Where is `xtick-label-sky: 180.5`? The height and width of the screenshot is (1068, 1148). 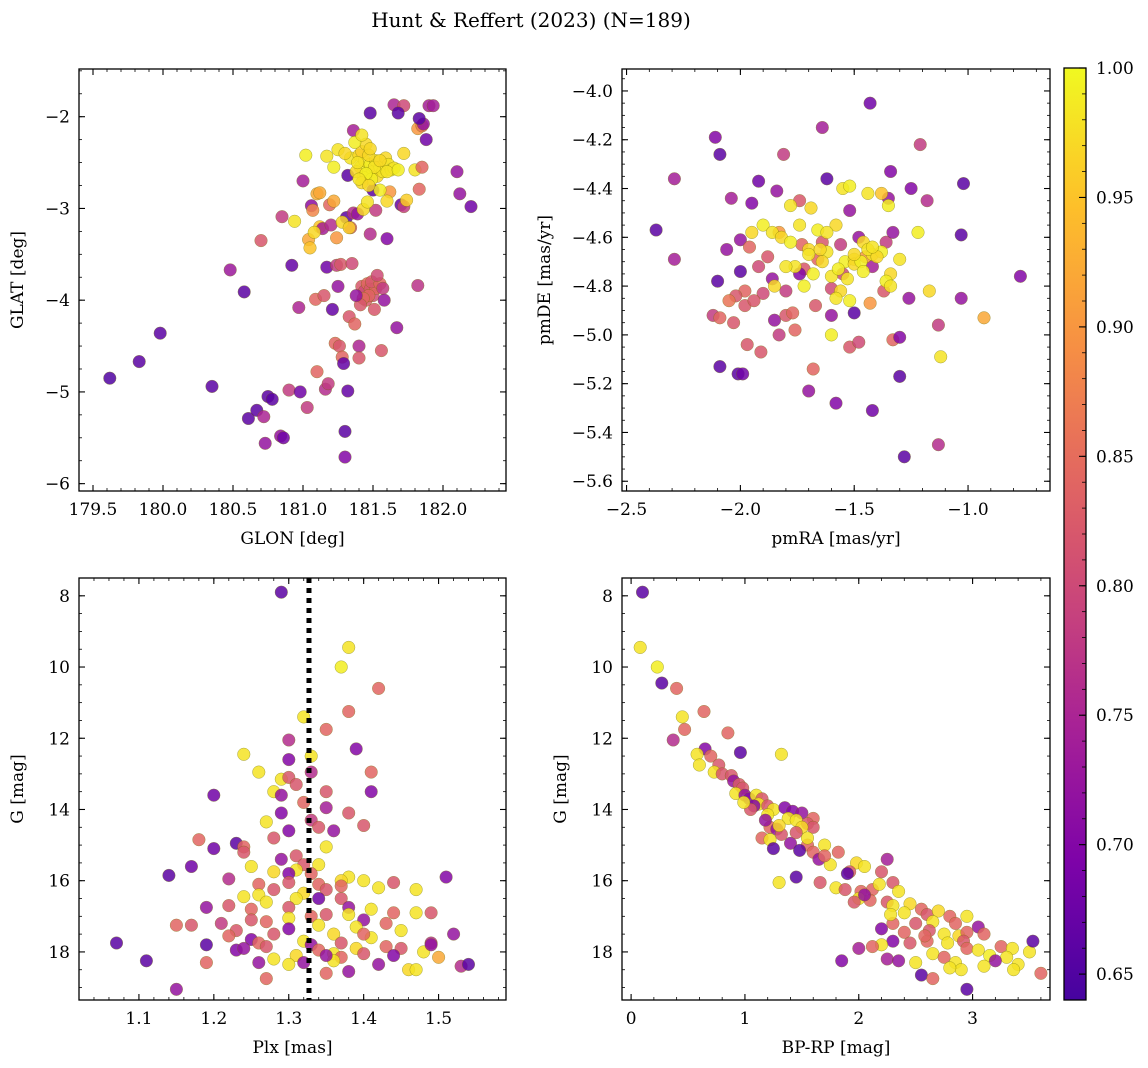 xtick-label-sky: 180.5 is located at coordinates (233, 510).